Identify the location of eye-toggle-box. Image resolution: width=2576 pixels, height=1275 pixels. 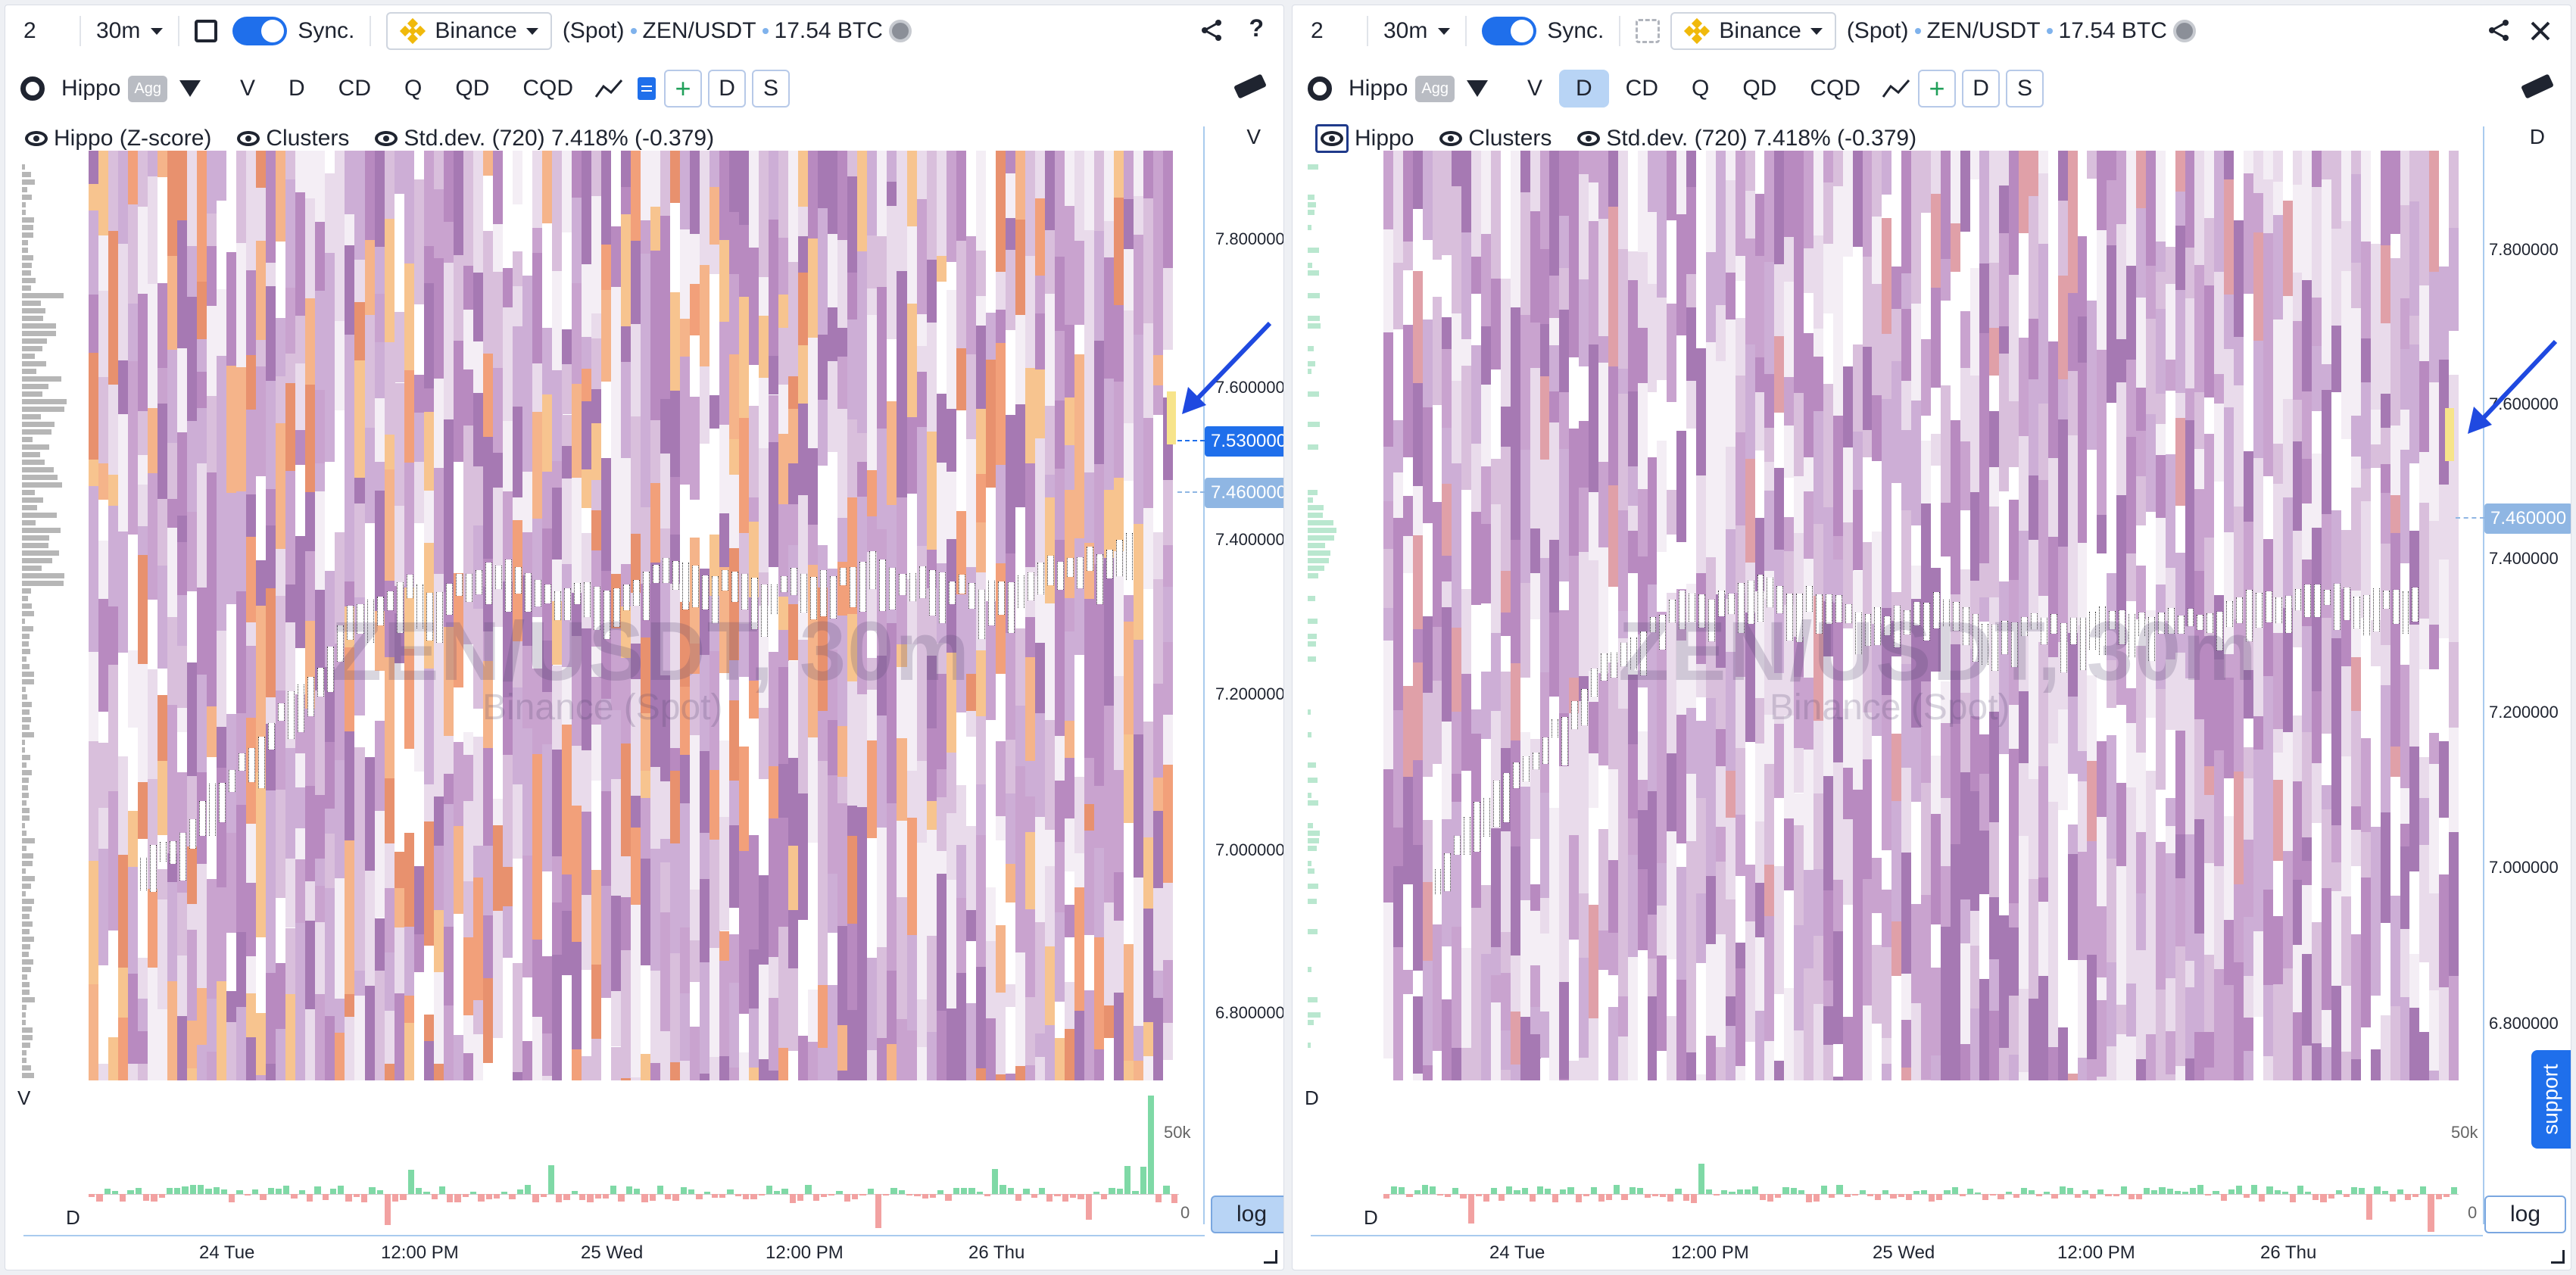
(1332, 138).